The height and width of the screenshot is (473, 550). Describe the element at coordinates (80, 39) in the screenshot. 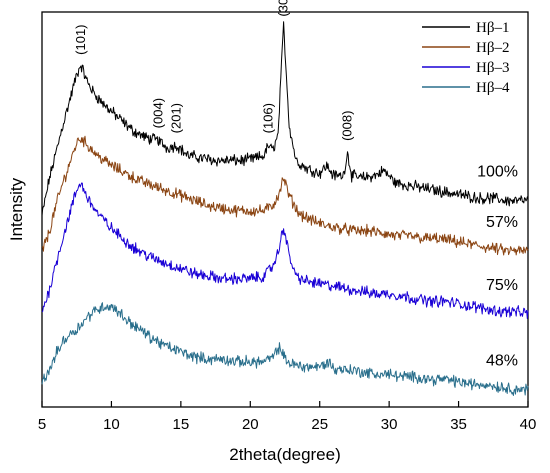

I see `peak-label-1: (101)` at that location.